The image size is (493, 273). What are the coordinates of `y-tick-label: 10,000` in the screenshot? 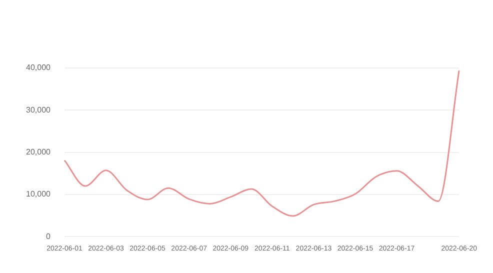 It's located at (39, 194).